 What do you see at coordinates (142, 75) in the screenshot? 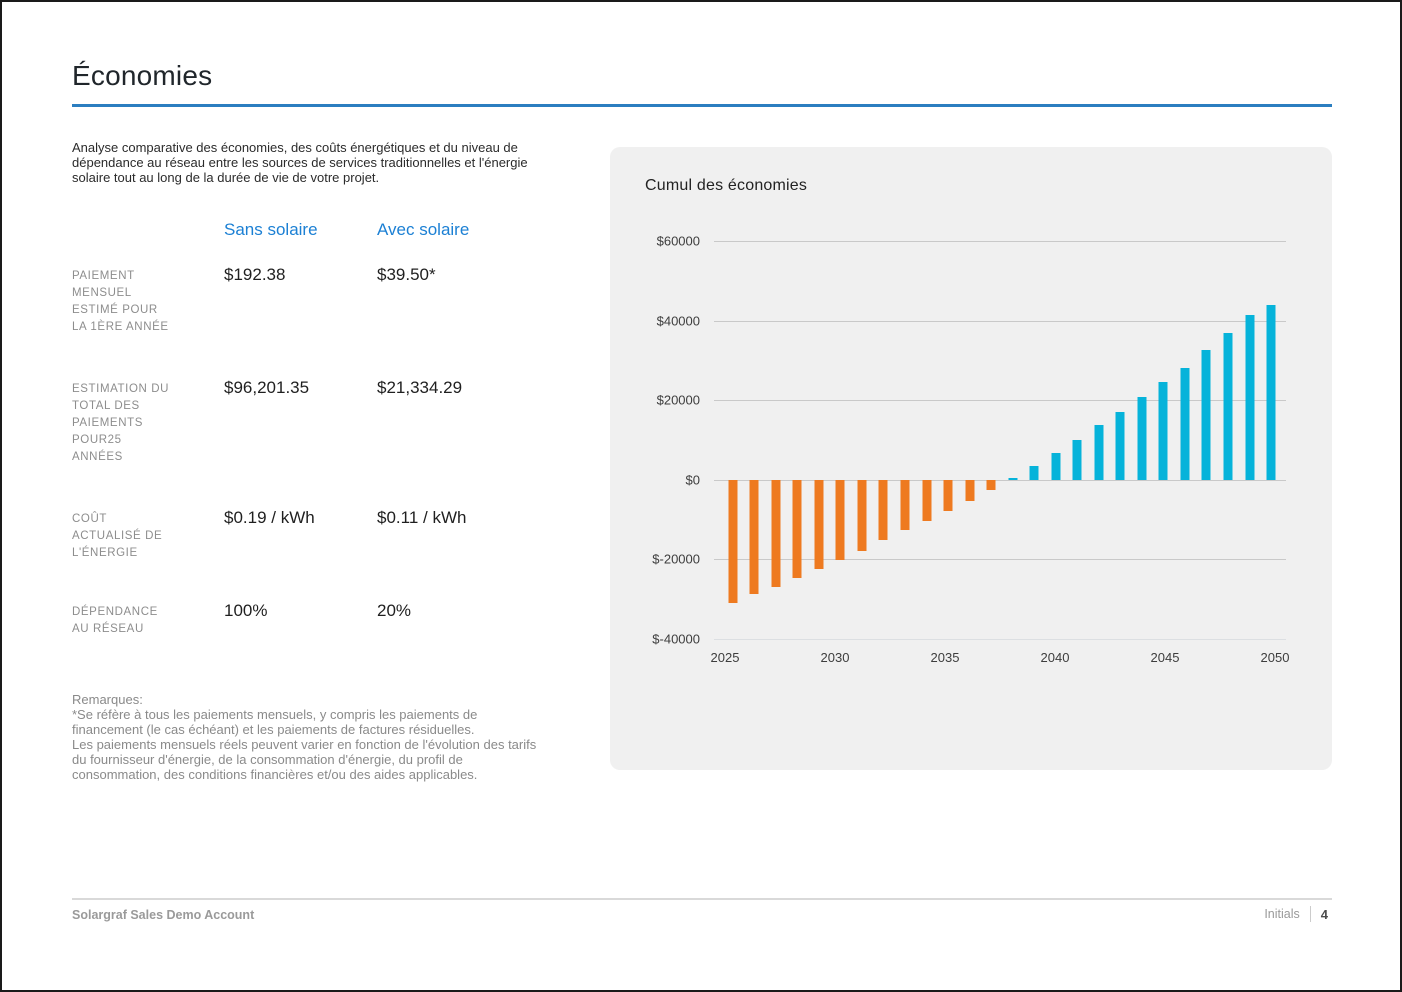
I see `page-title: Économies` at bounding box center [142, 75].